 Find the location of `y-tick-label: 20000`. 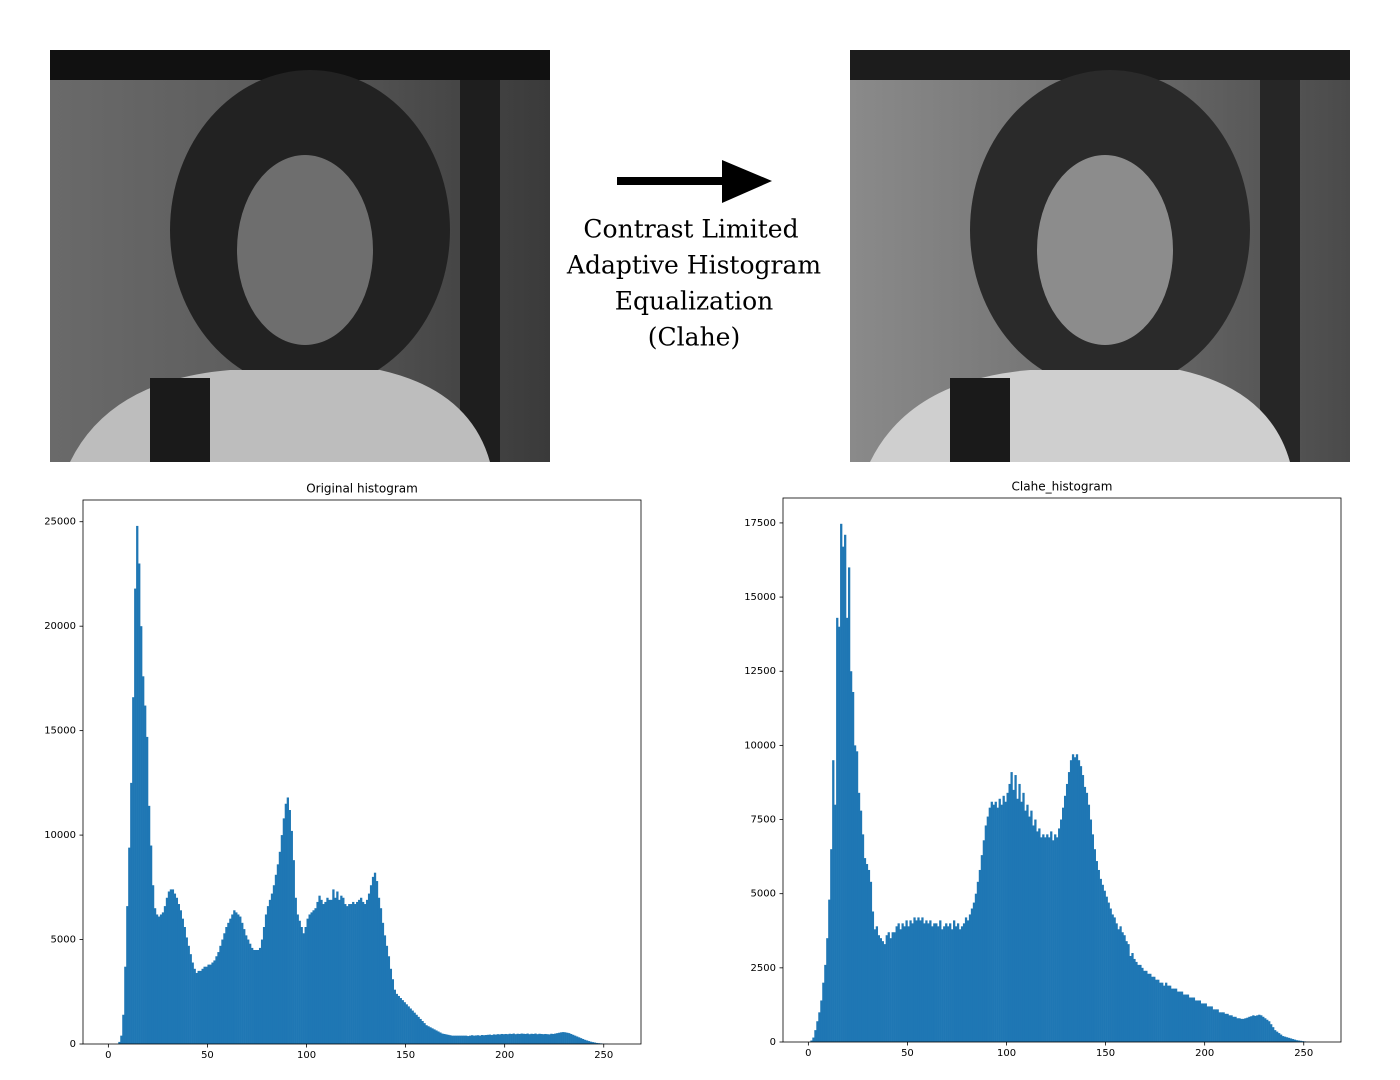

y-tick-label: 20000 is located at coordinates (60, 626).